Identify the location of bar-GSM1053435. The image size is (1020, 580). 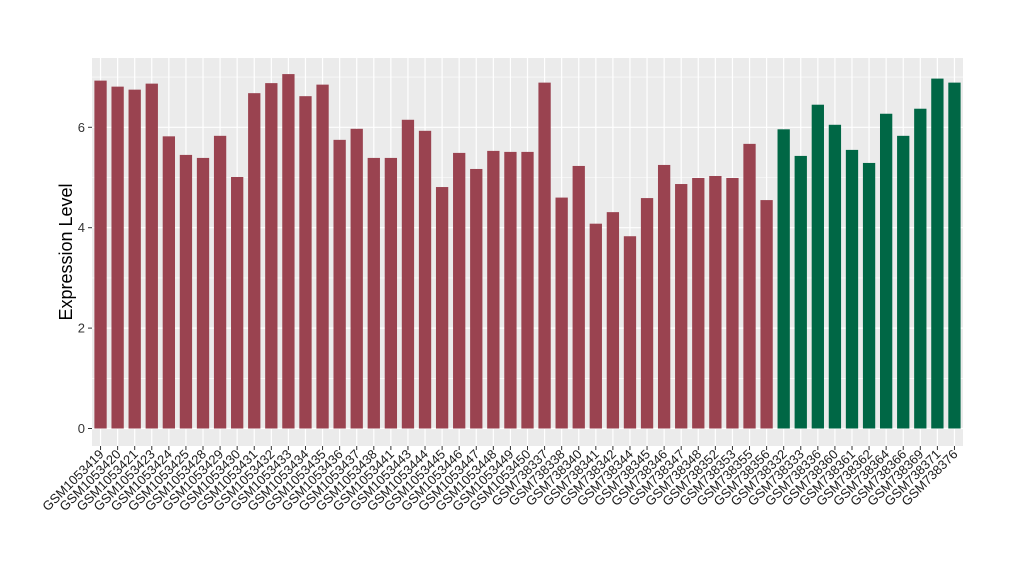
(322, 256).